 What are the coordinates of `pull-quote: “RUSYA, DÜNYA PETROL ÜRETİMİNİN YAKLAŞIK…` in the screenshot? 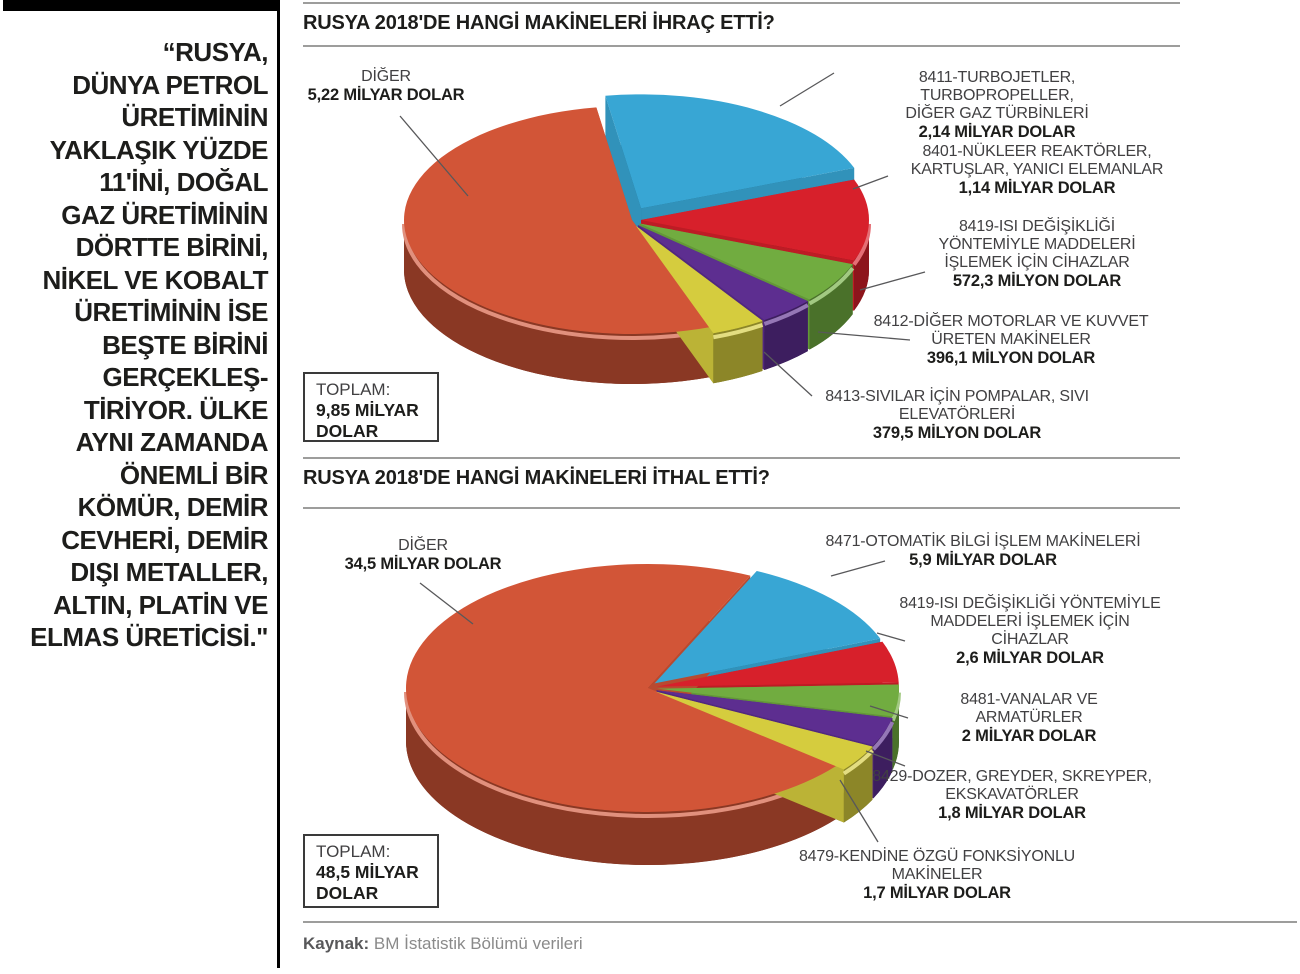 It's located at (149, 344).